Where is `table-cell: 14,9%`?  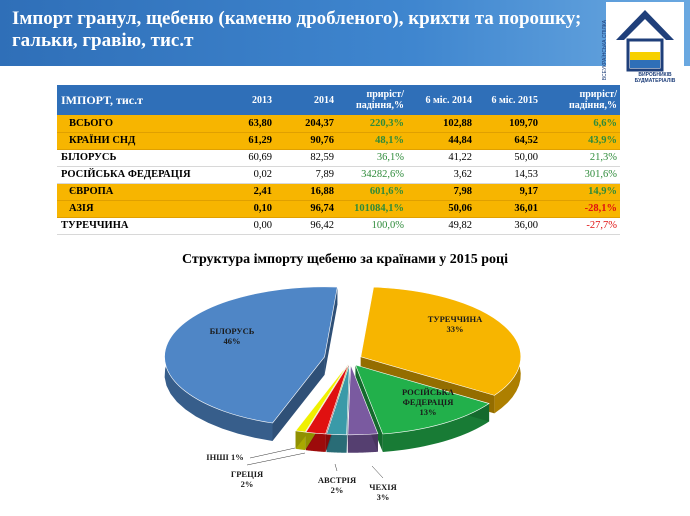
table-cell: 14,9% is located at coordinates (580, 192).